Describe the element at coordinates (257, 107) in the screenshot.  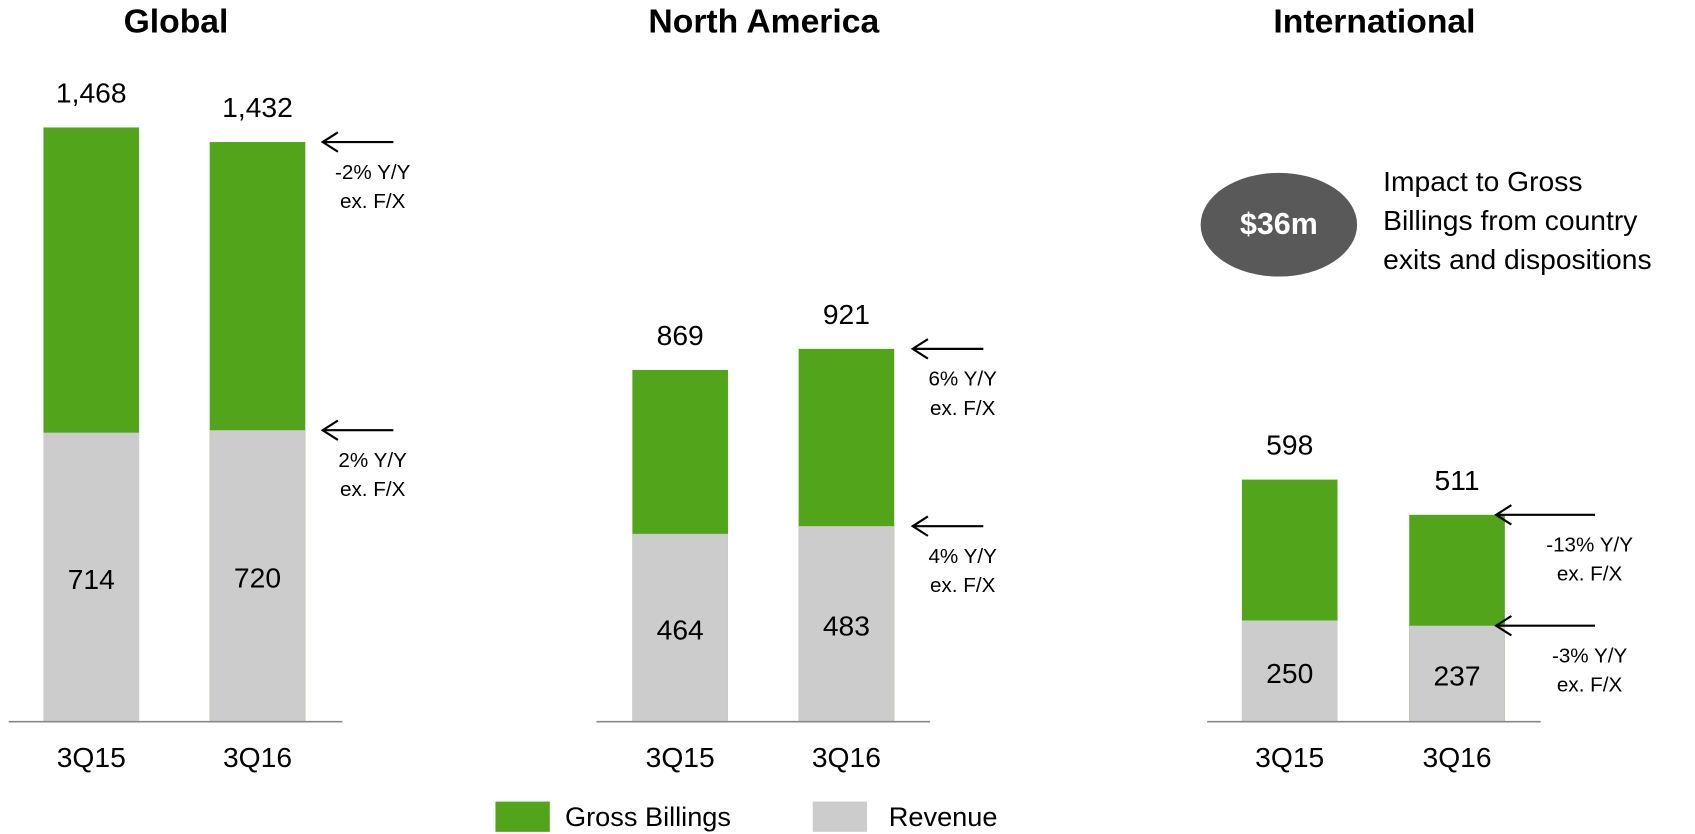
I see `value-label: 1,432` at that location.